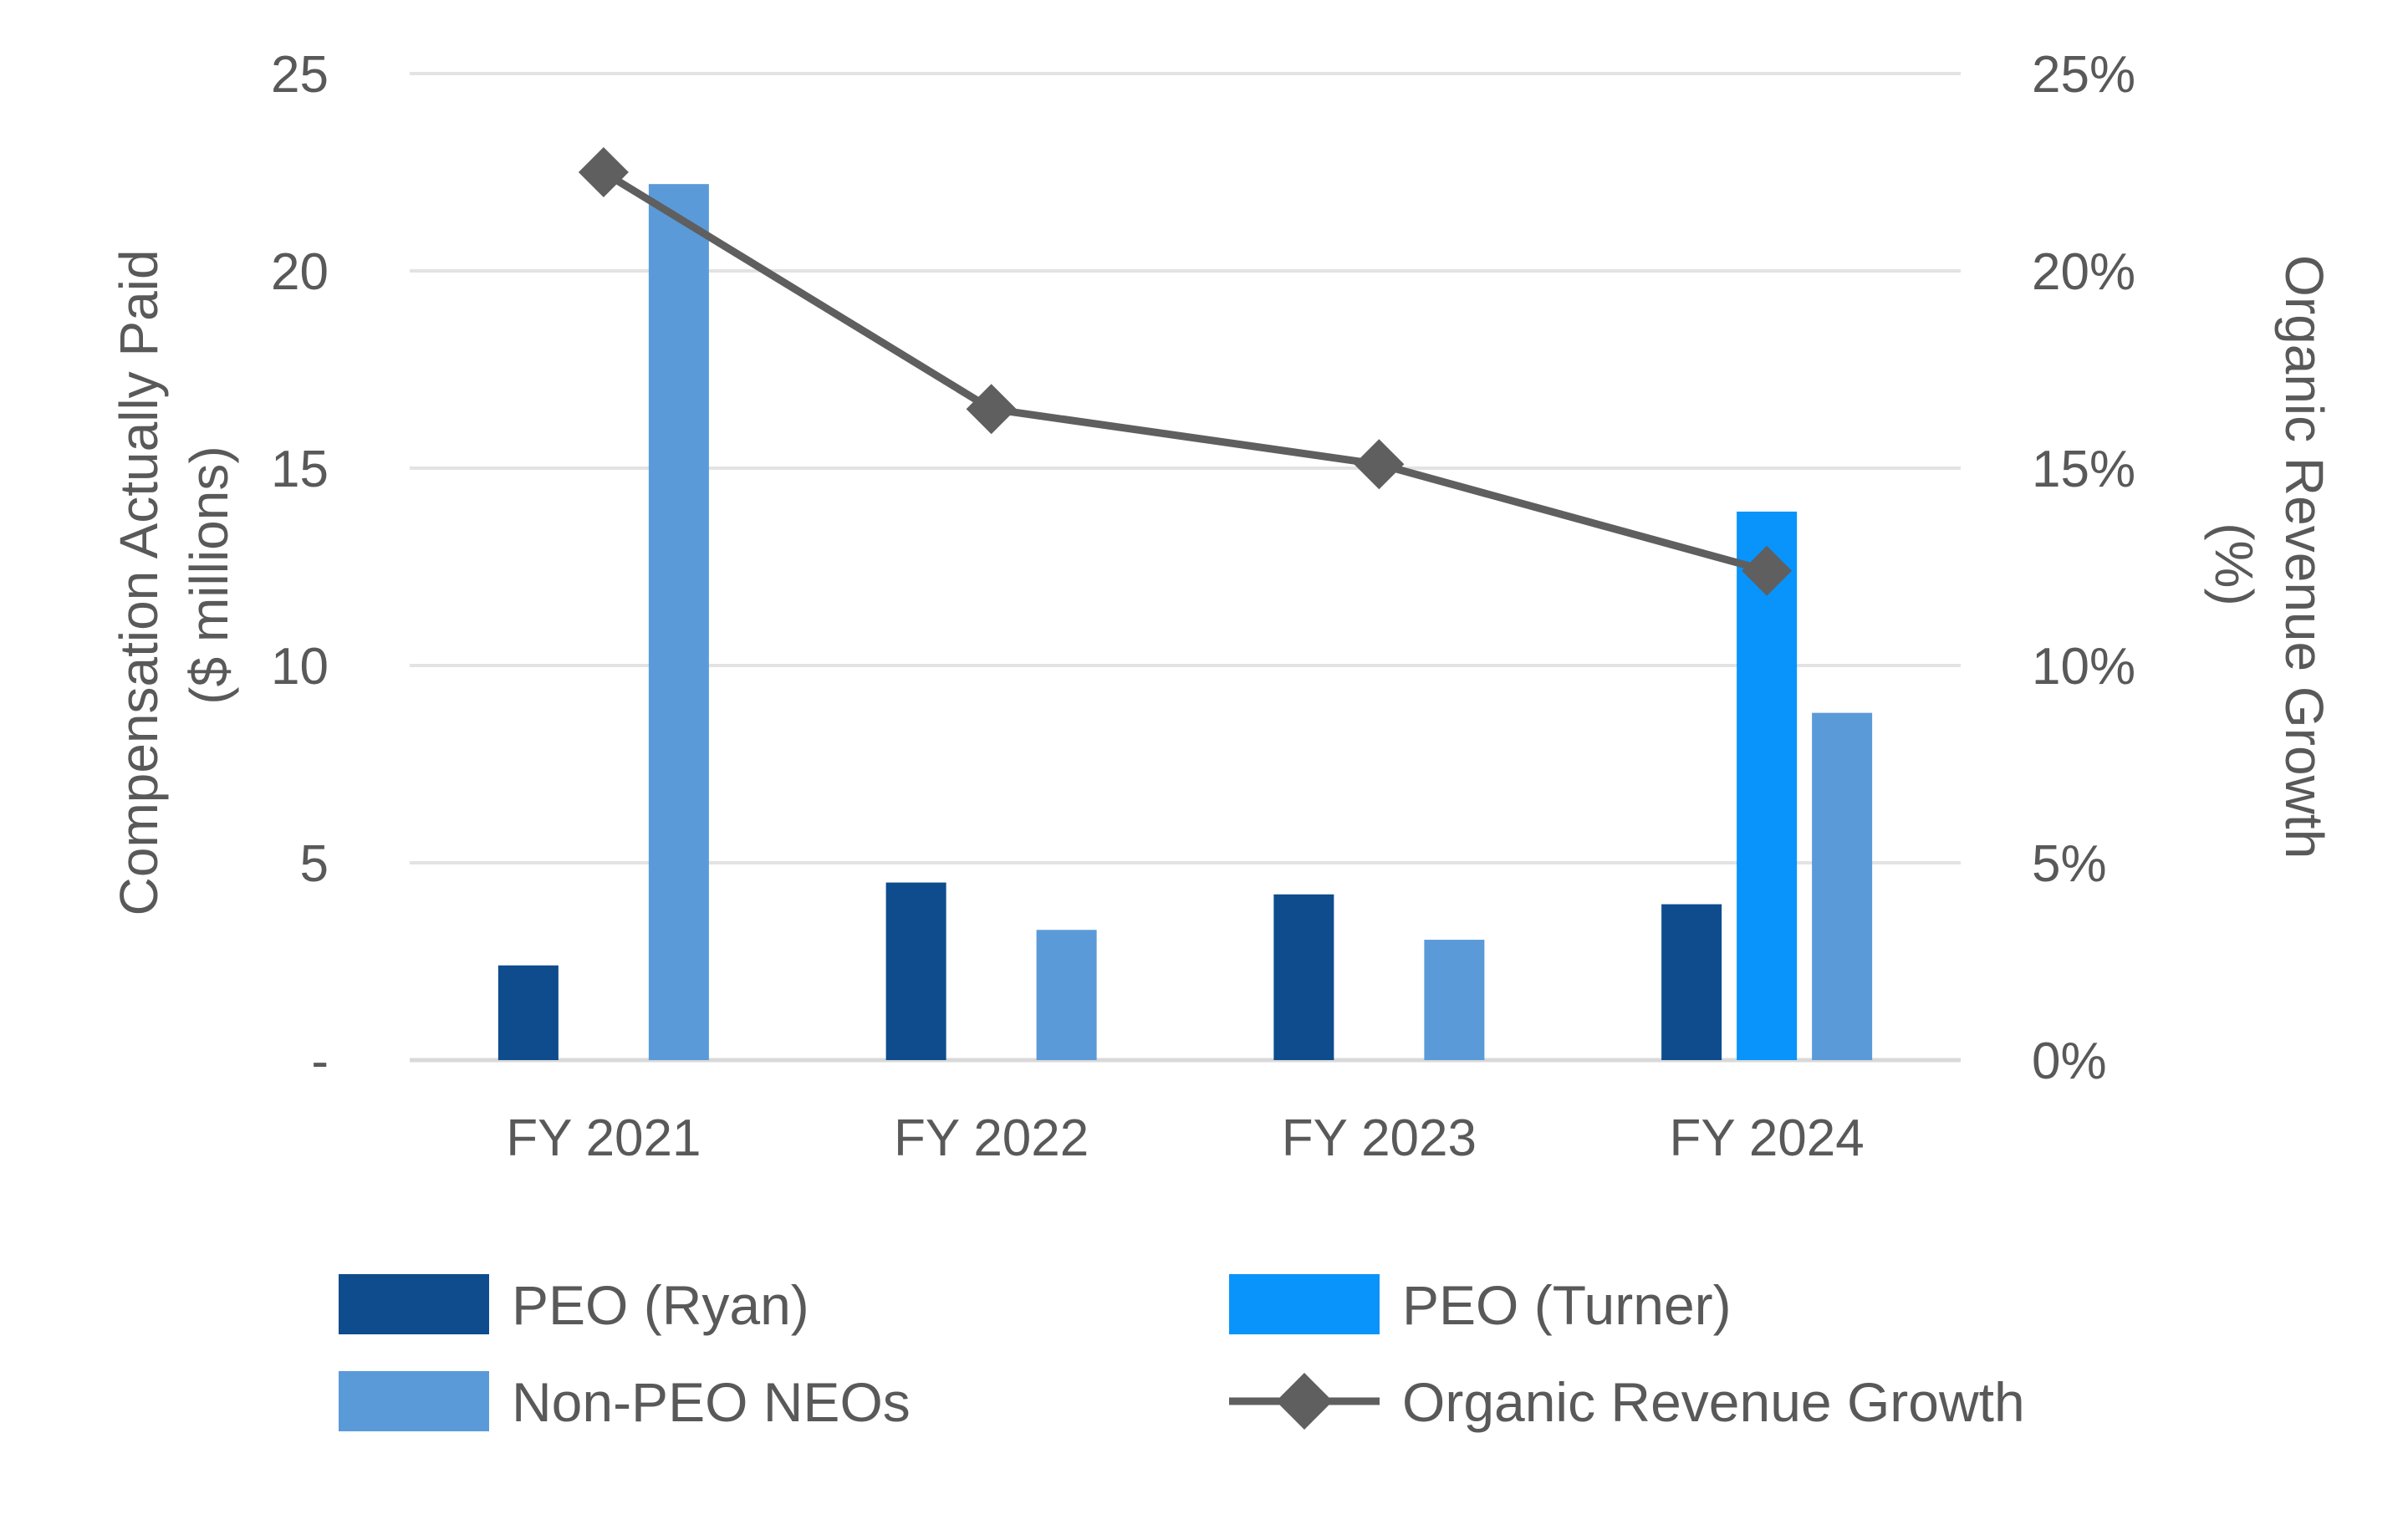 This screenshot has width=2408, height=1540. Describe the element at coordinates (320, 1062) in the screenshot. I see `left-tick-label: -` at that location.